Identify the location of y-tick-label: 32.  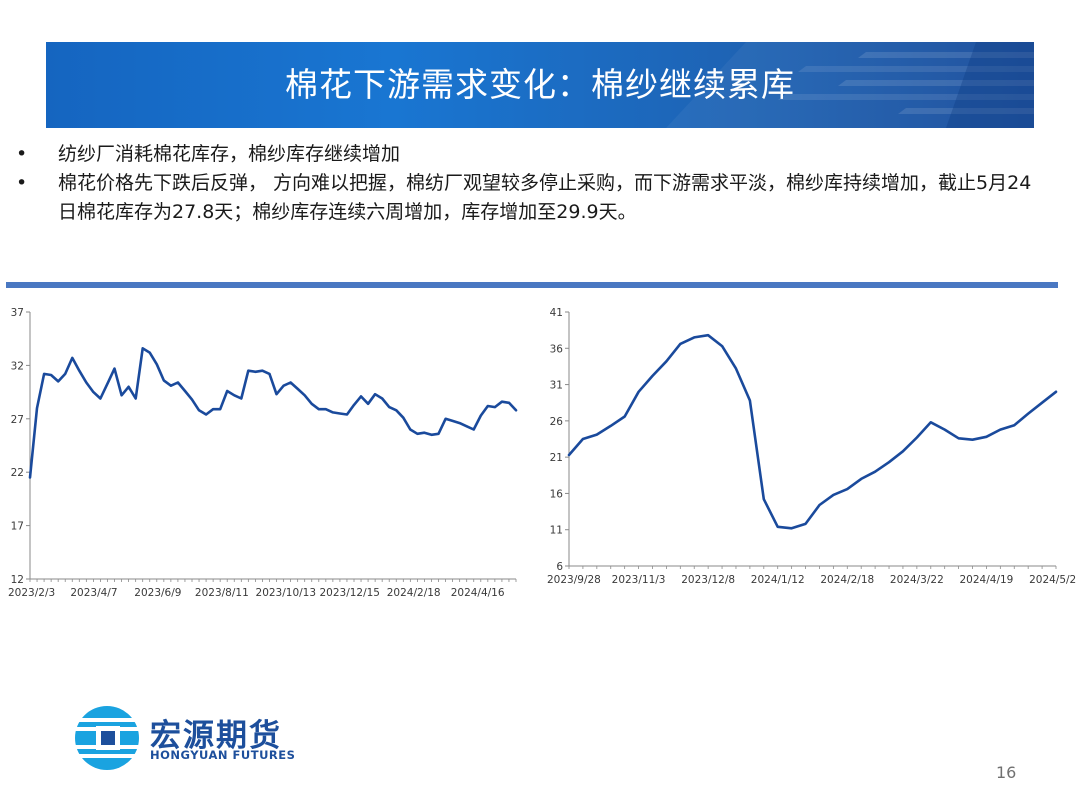
(17, 366).